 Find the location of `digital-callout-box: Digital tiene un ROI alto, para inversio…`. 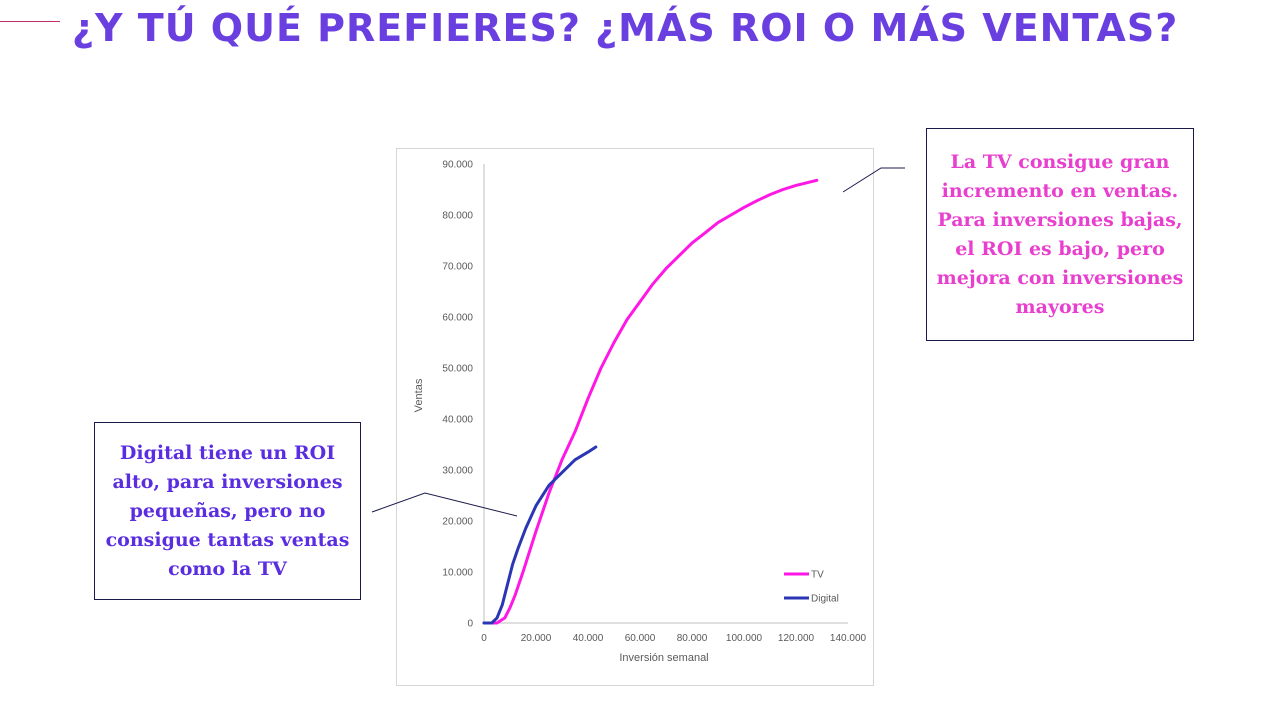

digital-callout-box: Digital tiene un ROI alto, para inversio… is located at coordinates (227, 511).